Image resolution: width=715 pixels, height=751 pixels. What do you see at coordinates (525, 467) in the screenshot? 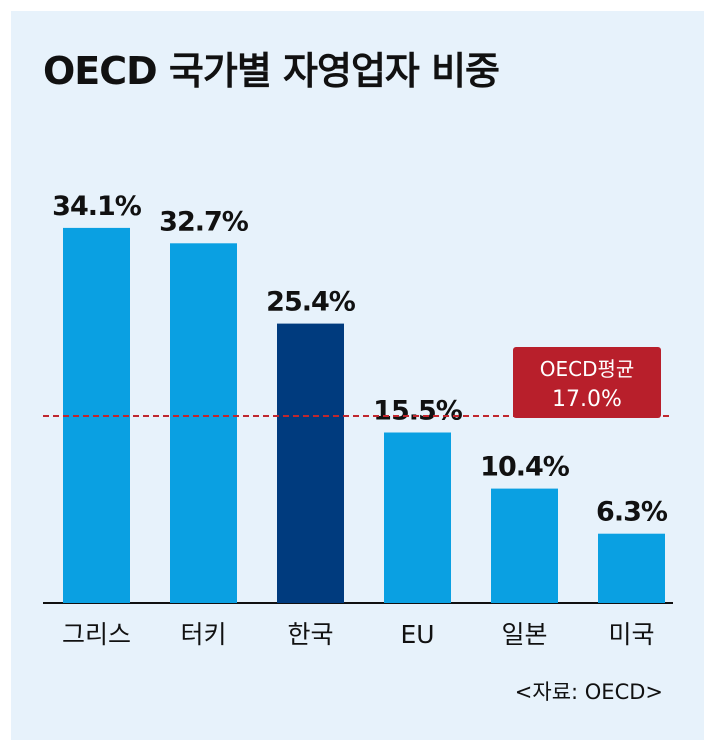
I see `data-label: 10.4%` at bounding box center [525, 467].